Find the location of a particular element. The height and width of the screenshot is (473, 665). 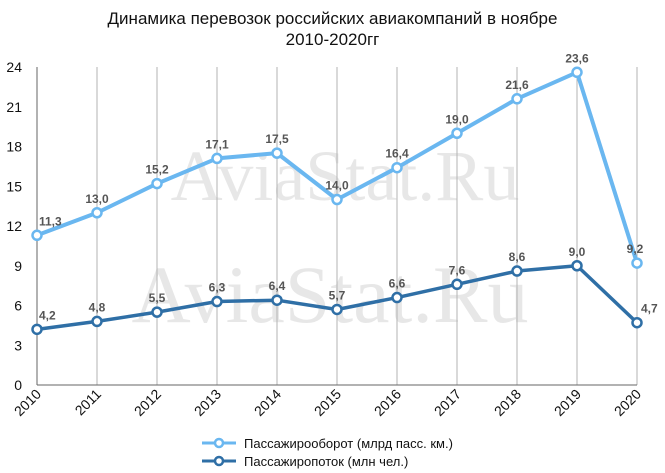

point-1-2020 is located at coordinates (637, 322).